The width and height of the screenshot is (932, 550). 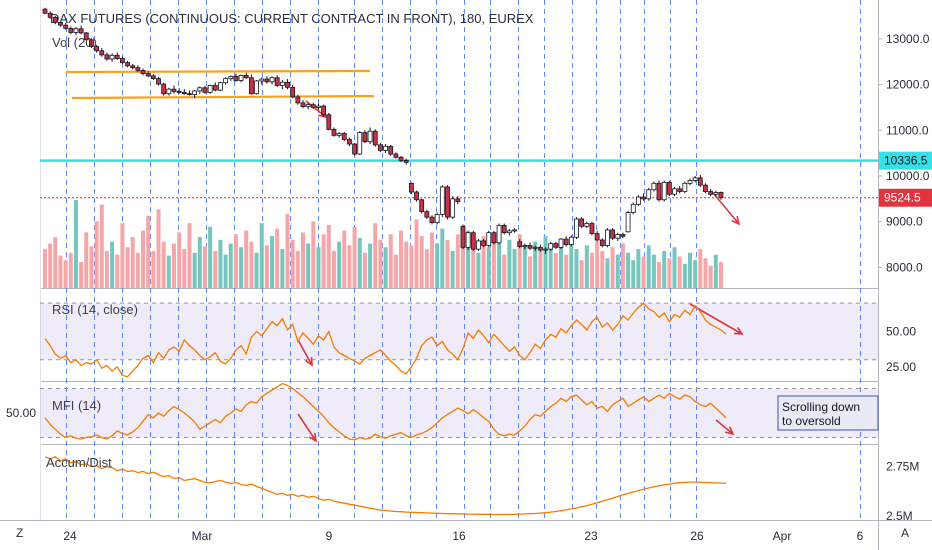 I want to click on mfi-band, so click(x=459, y=413).